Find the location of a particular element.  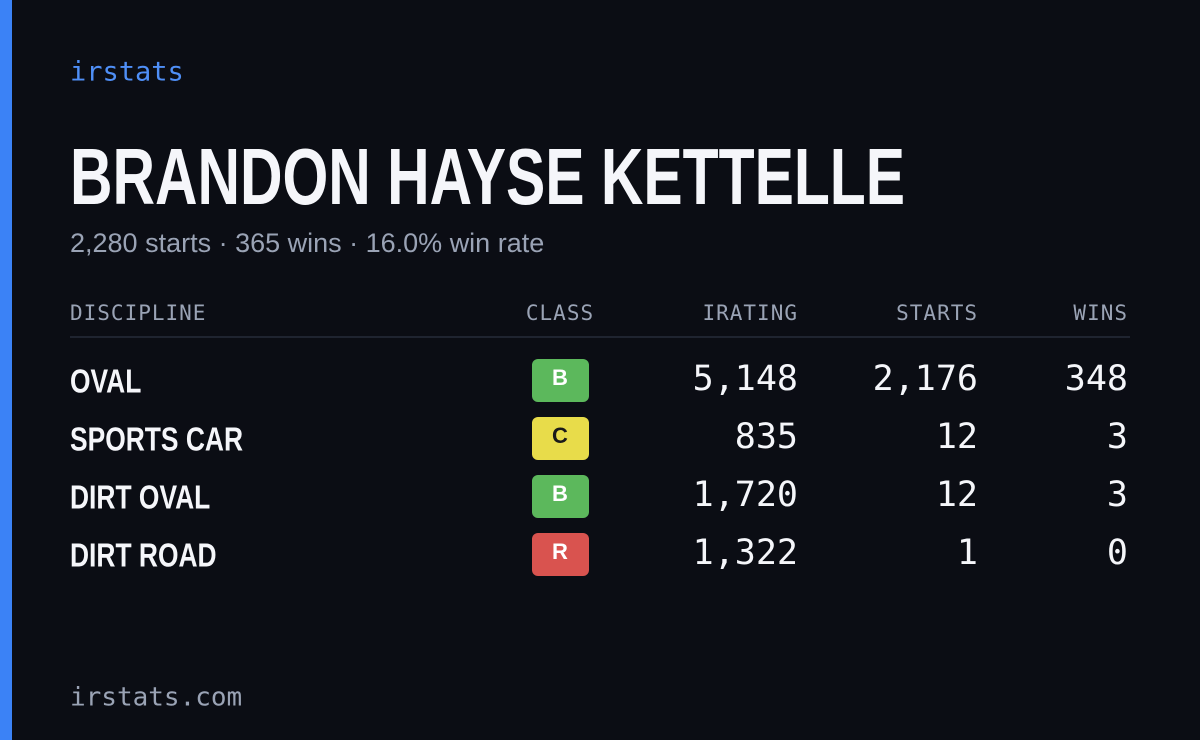

class-letter: C is located at coordinates (560, 435).